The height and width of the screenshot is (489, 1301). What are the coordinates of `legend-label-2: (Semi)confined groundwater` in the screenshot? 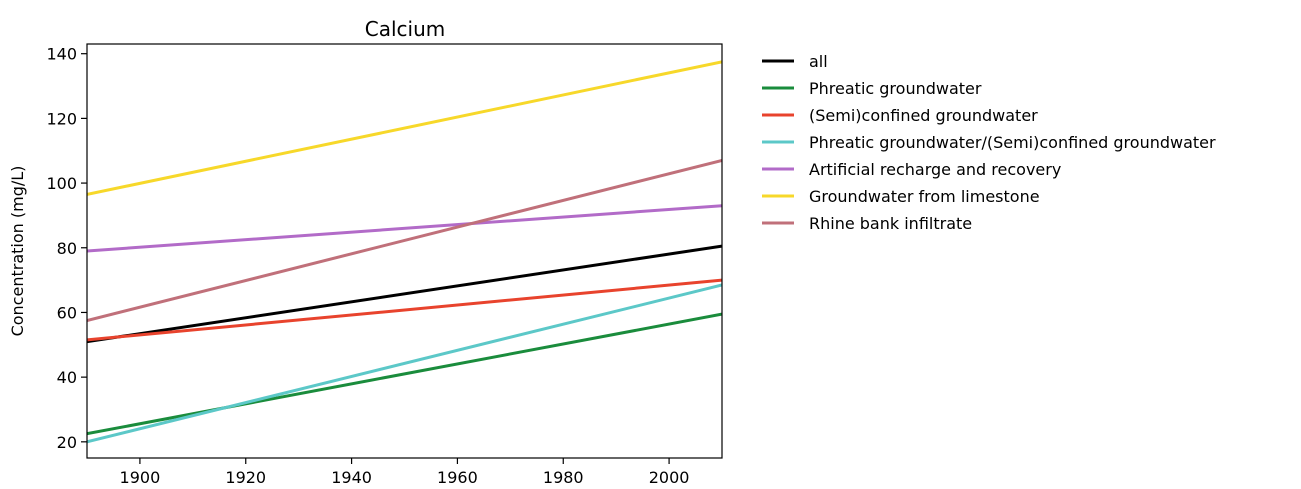 It's located at (923, 115).